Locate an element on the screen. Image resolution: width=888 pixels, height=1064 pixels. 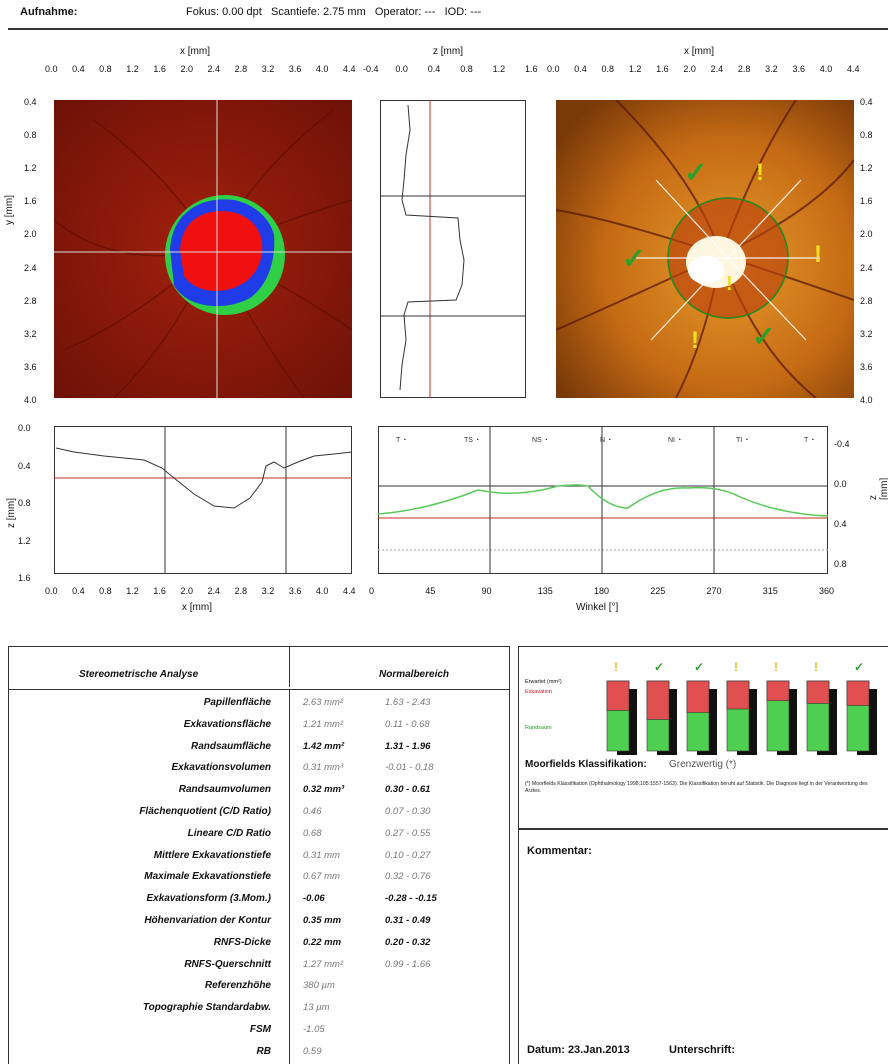
segment-label: NI ◔ is located at coordinates (674, 440).